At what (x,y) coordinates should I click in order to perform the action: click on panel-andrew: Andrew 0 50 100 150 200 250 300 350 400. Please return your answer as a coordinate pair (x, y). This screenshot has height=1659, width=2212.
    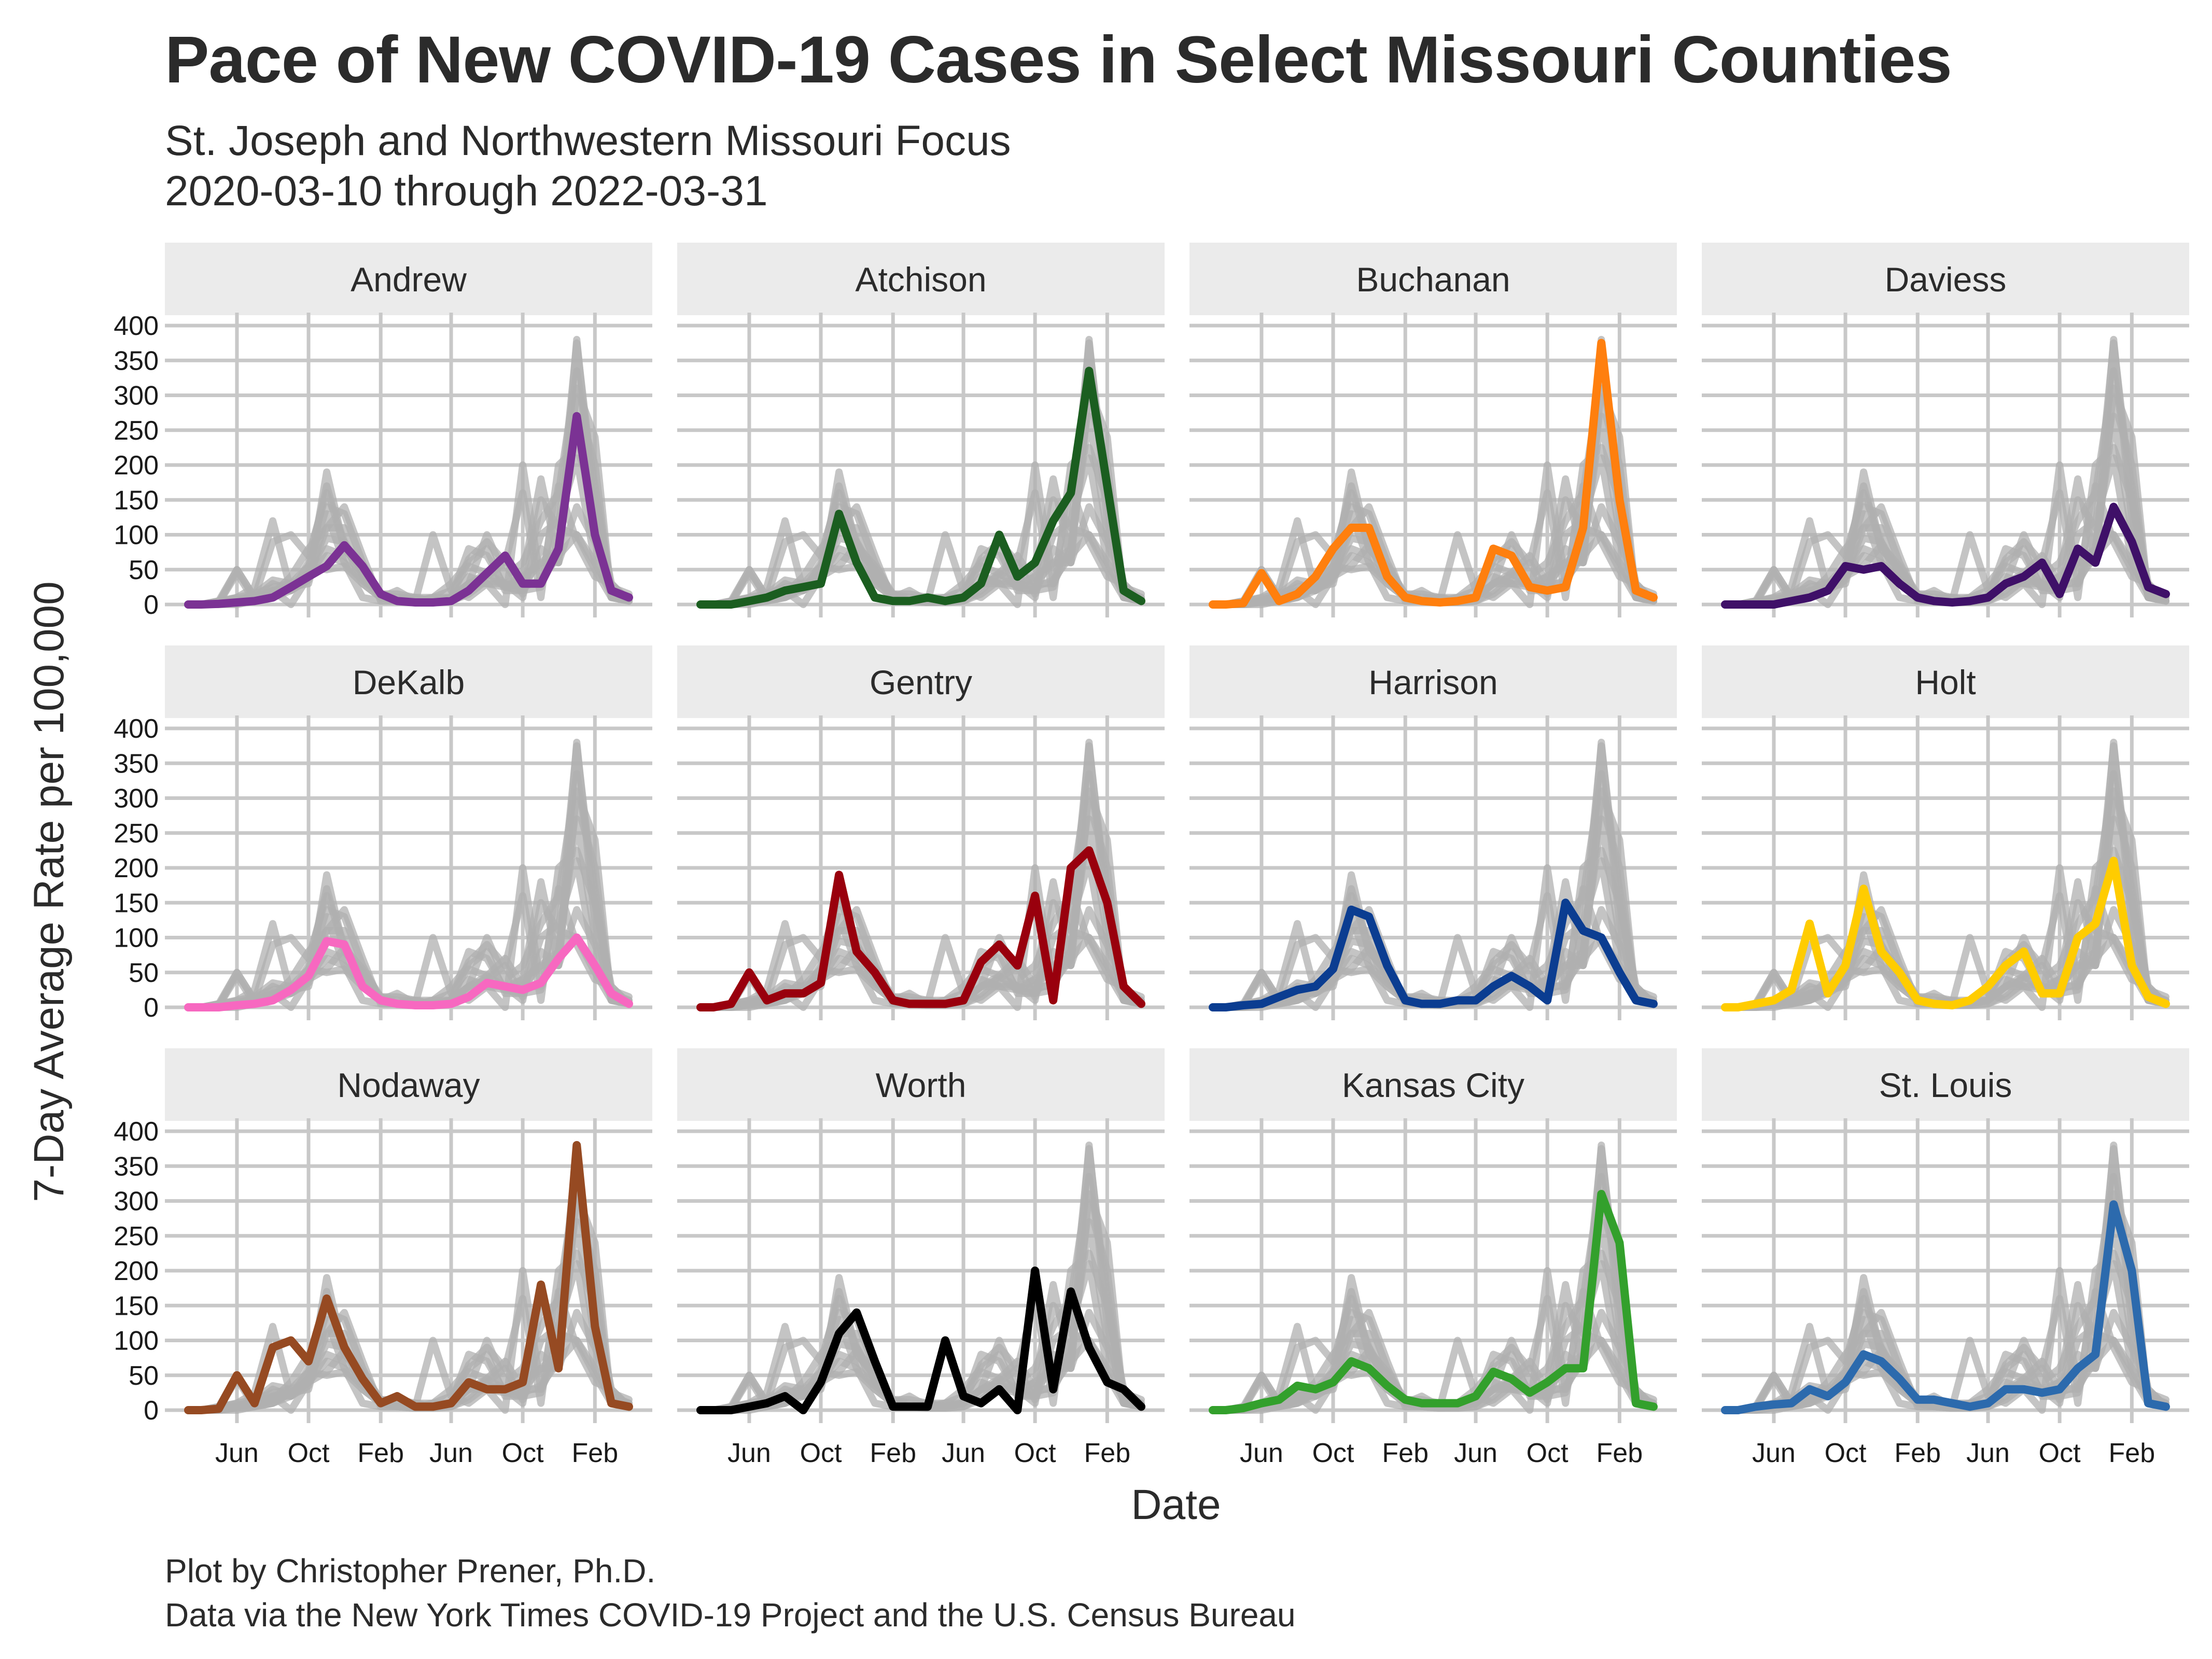
    Looking at the image, I should click on (383, 431).